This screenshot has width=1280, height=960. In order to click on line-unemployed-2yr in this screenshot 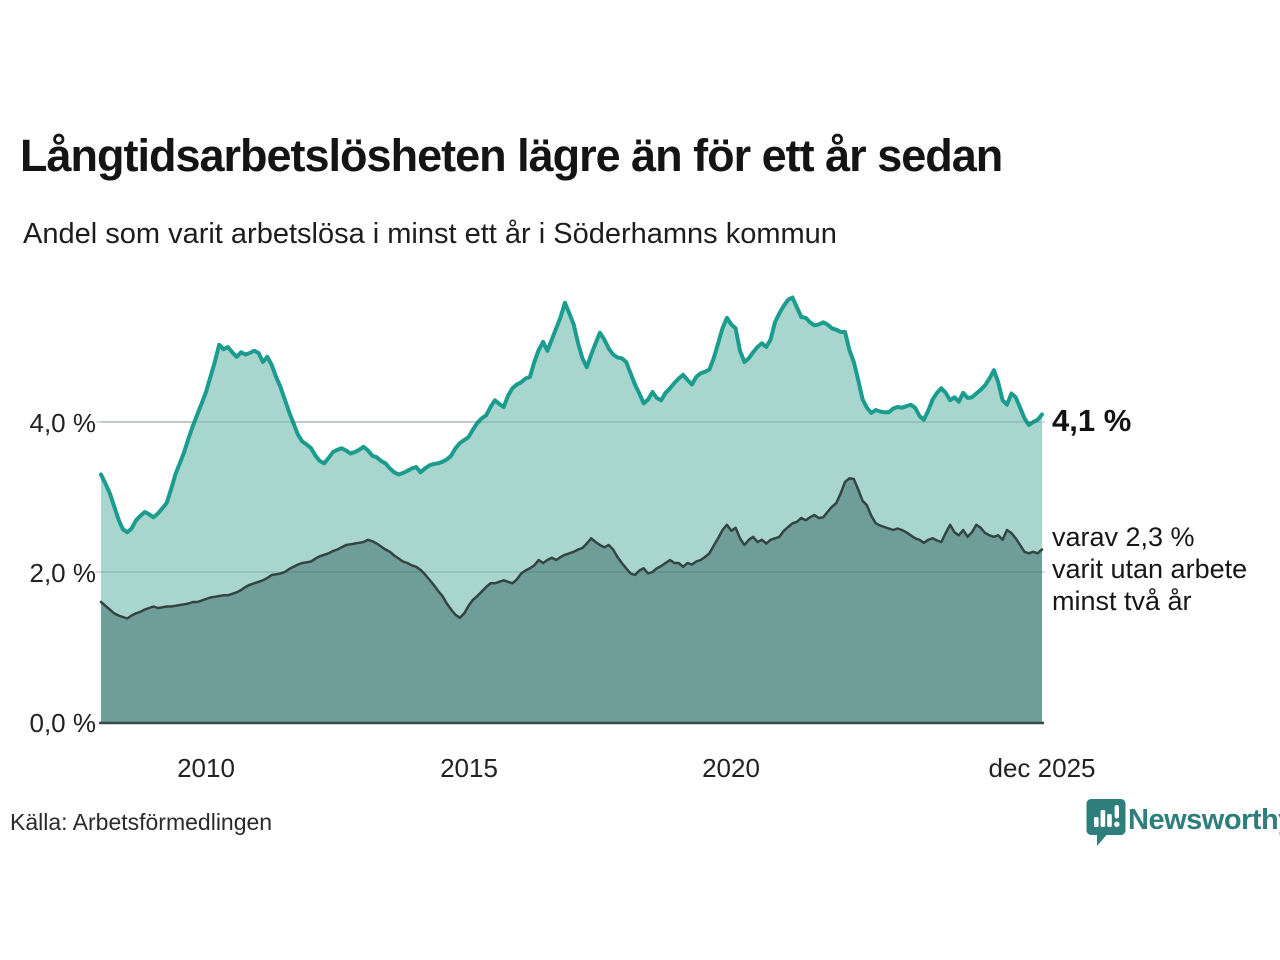, I will do `click(571, 548)`.